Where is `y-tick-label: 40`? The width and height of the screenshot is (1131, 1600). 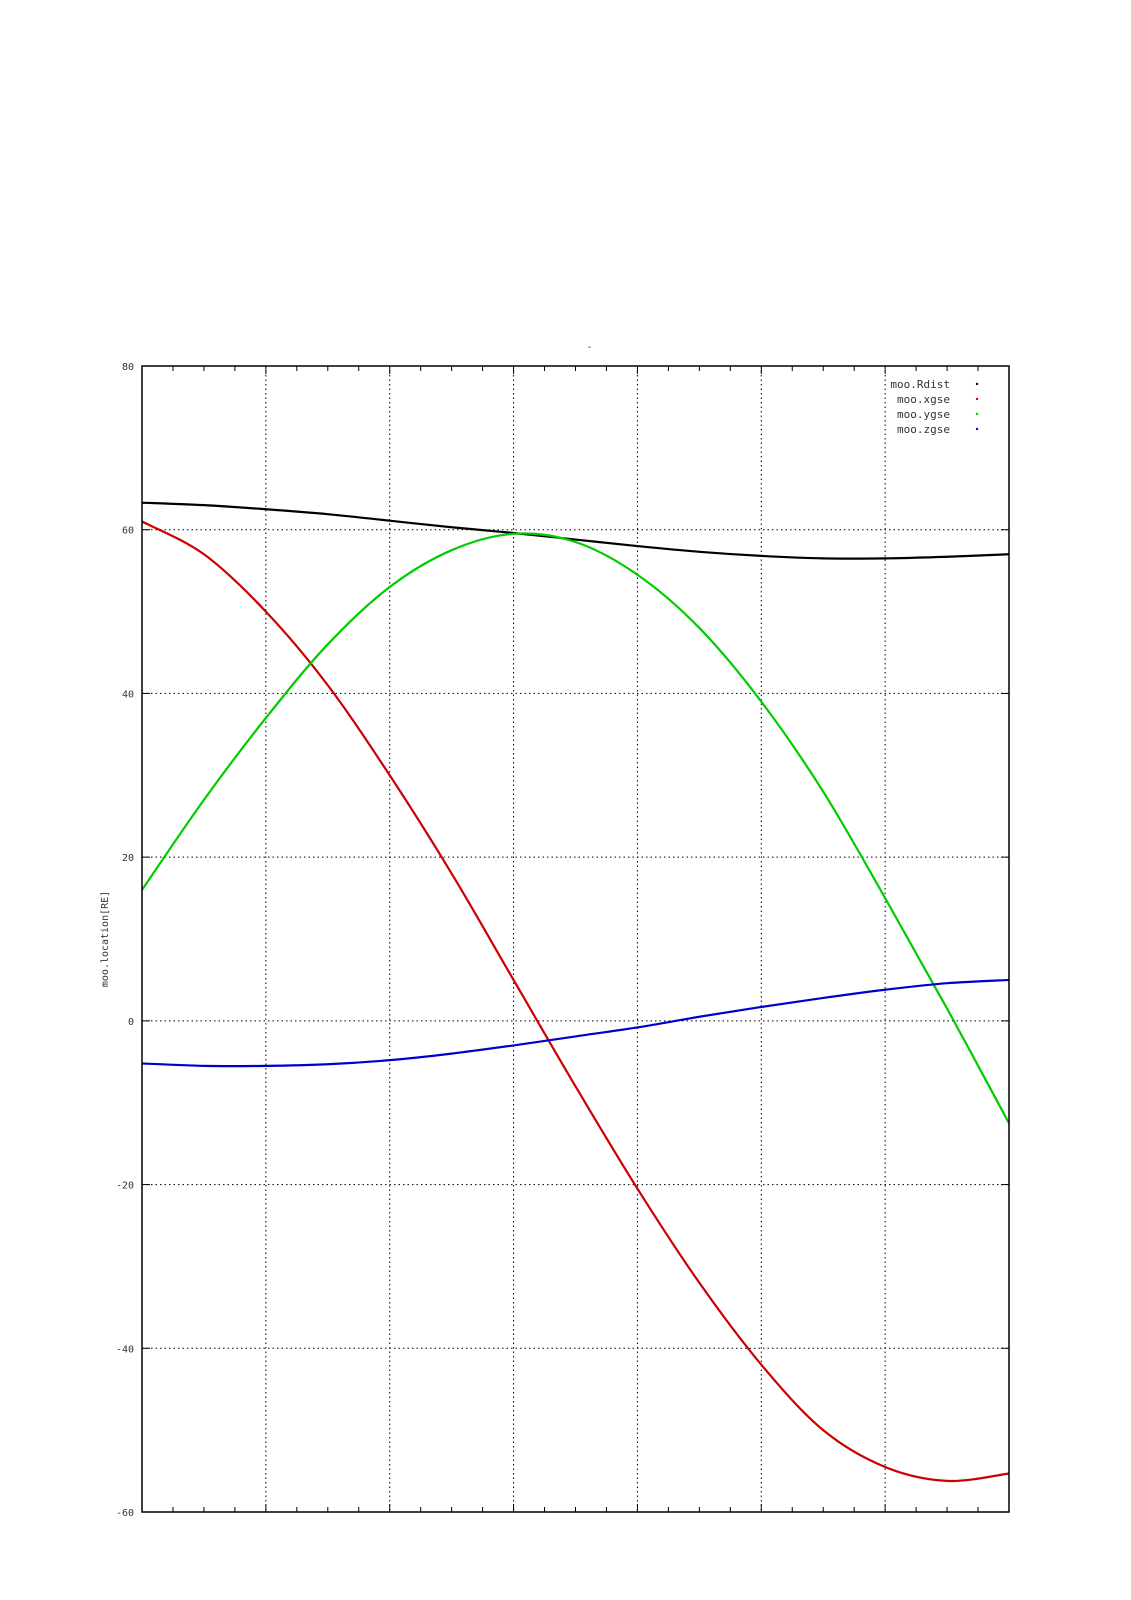
y-tick-label: 40 is located at coordinates (128, 694).